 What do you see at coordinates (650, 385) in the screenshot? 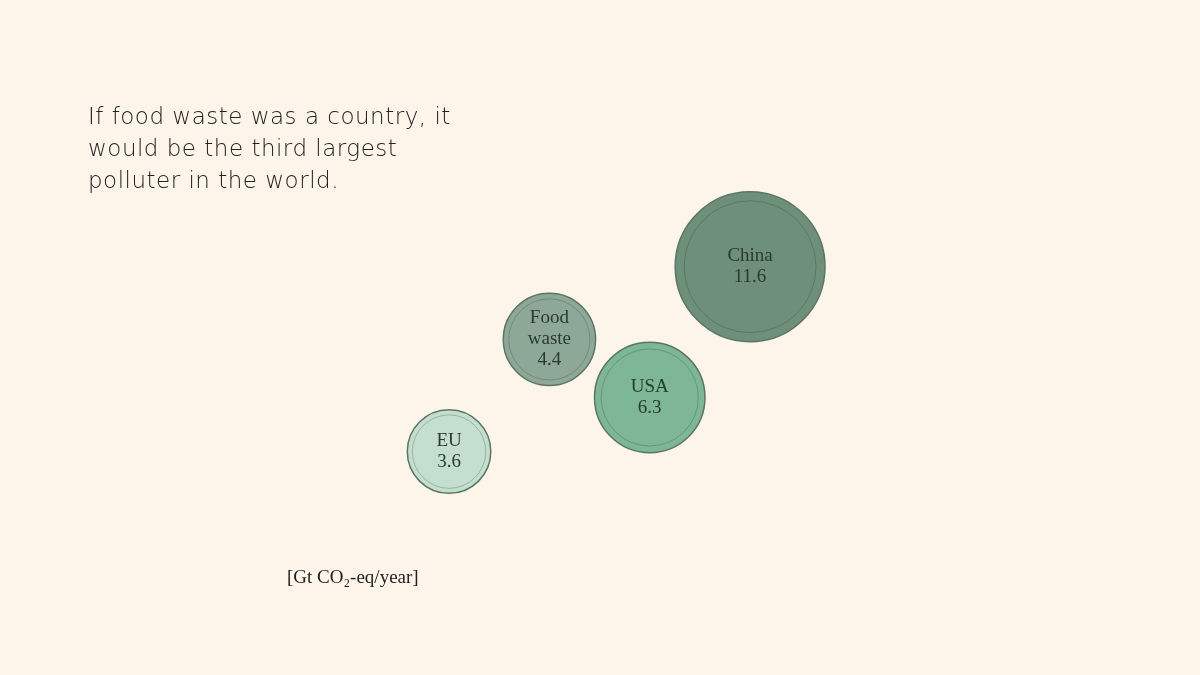
I see `category-label: USA` at bounding box center [650, 385].